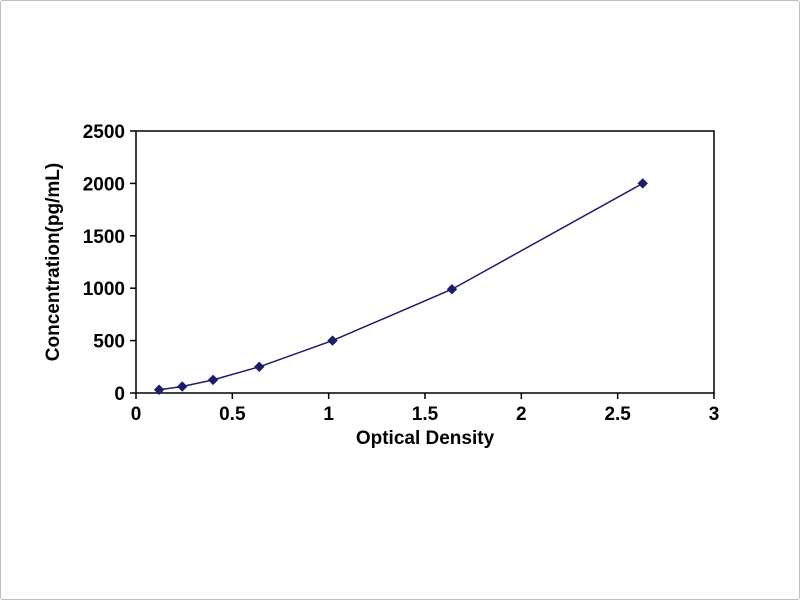 The image size is (800, 600). Describe the element at coordinates (521, 414) in the screenshot. I see `x-tick-label: 2` at that location.